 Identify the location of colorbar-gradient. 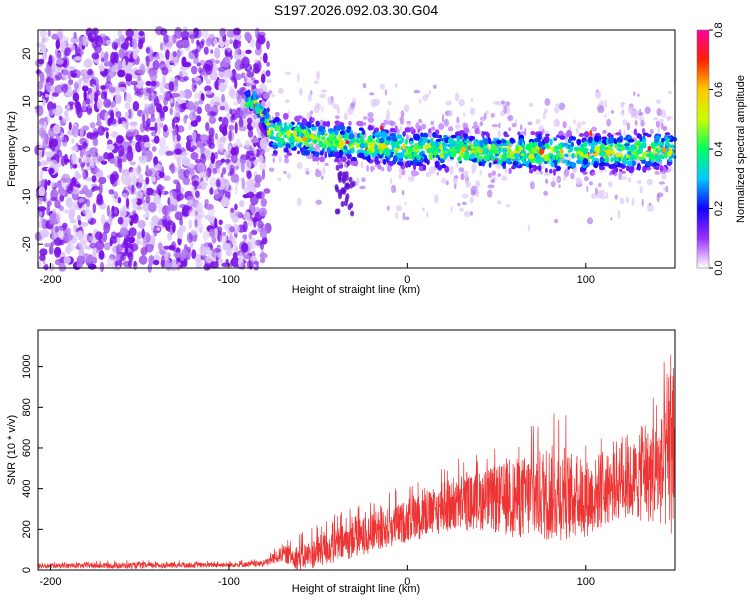
(703, 149).